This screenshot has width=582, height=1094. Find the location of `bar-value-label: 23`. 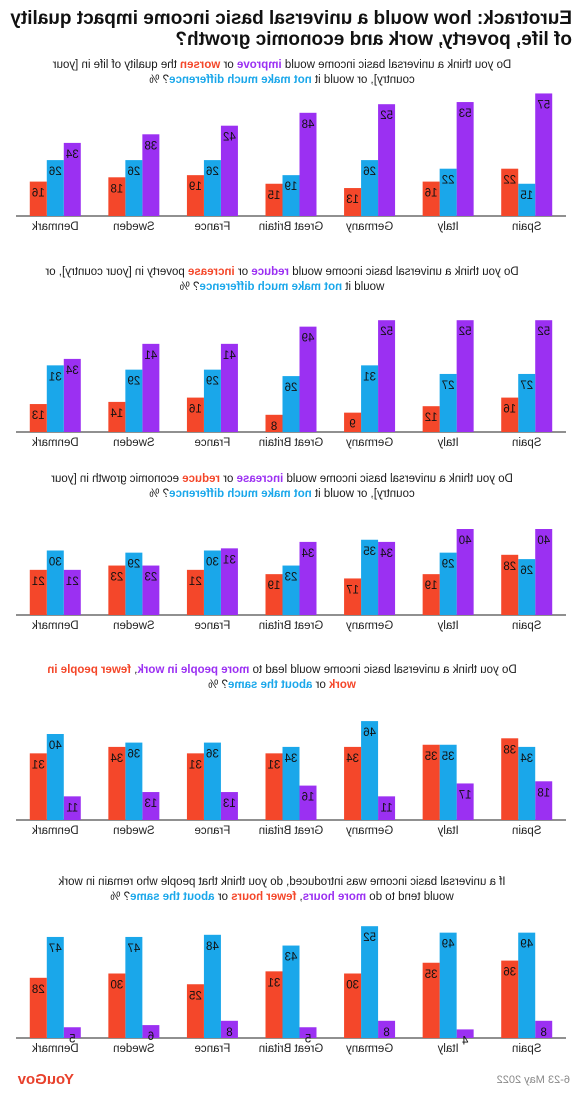

bar-value-label: 23 is located at coordinates (150, 578).